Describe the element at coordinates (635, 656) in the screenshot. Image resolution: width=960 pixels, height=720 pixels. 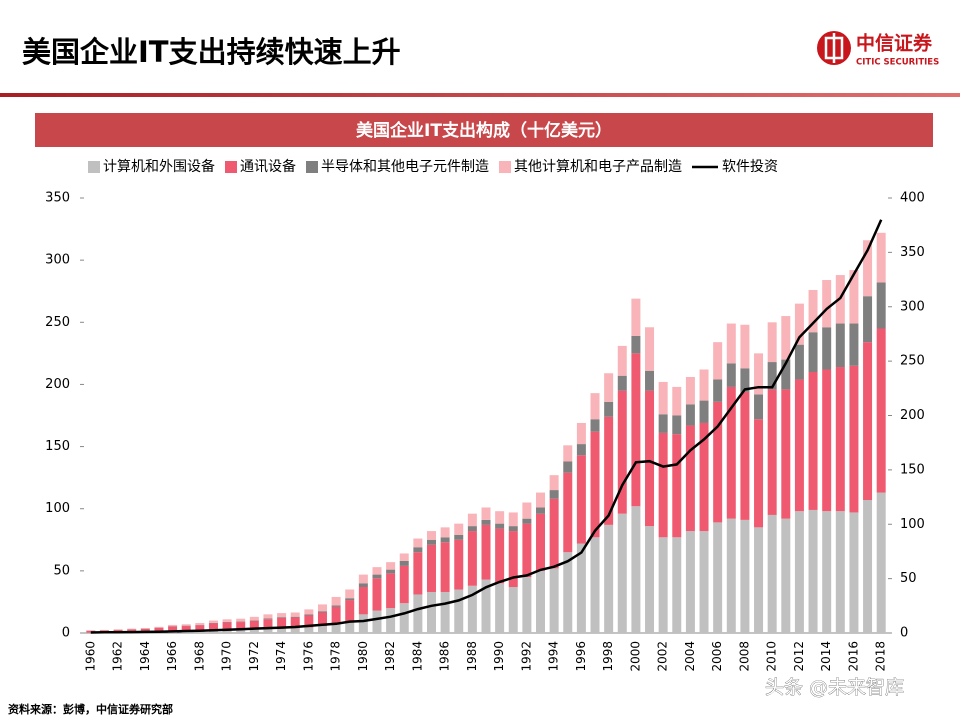
I see `x-tick-label: 2000` at that location.